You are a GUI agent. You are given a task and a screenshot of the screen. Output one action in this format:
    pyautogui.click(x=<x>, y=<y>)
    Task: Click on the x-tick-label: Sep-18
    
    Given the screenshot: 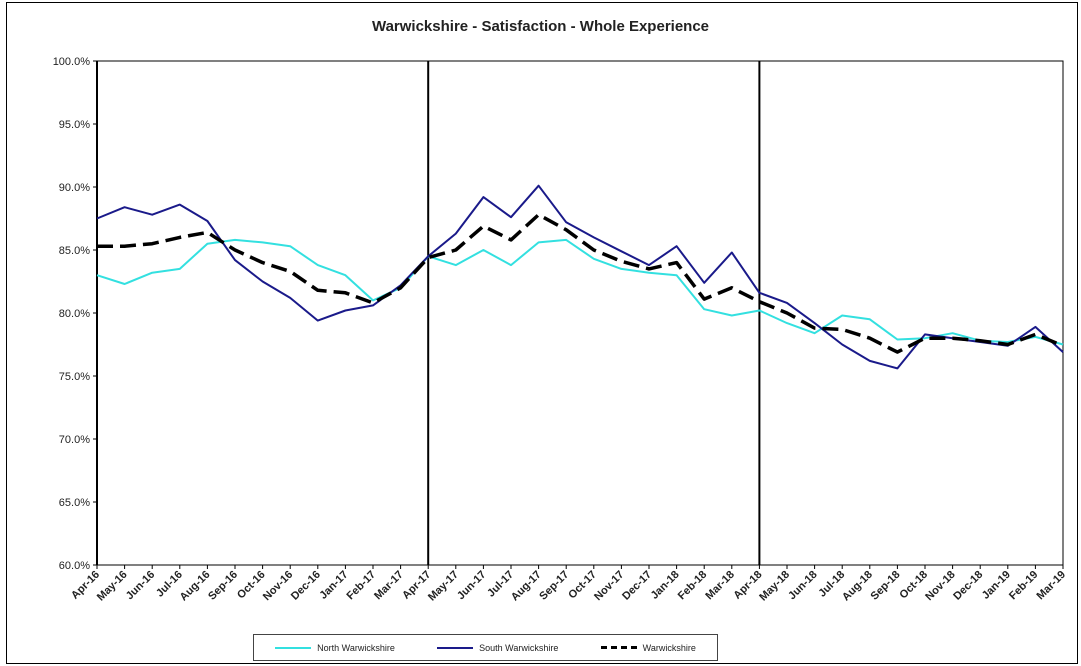 What is the action you would take?
    pyautogui.click(x=886, y=586)
    